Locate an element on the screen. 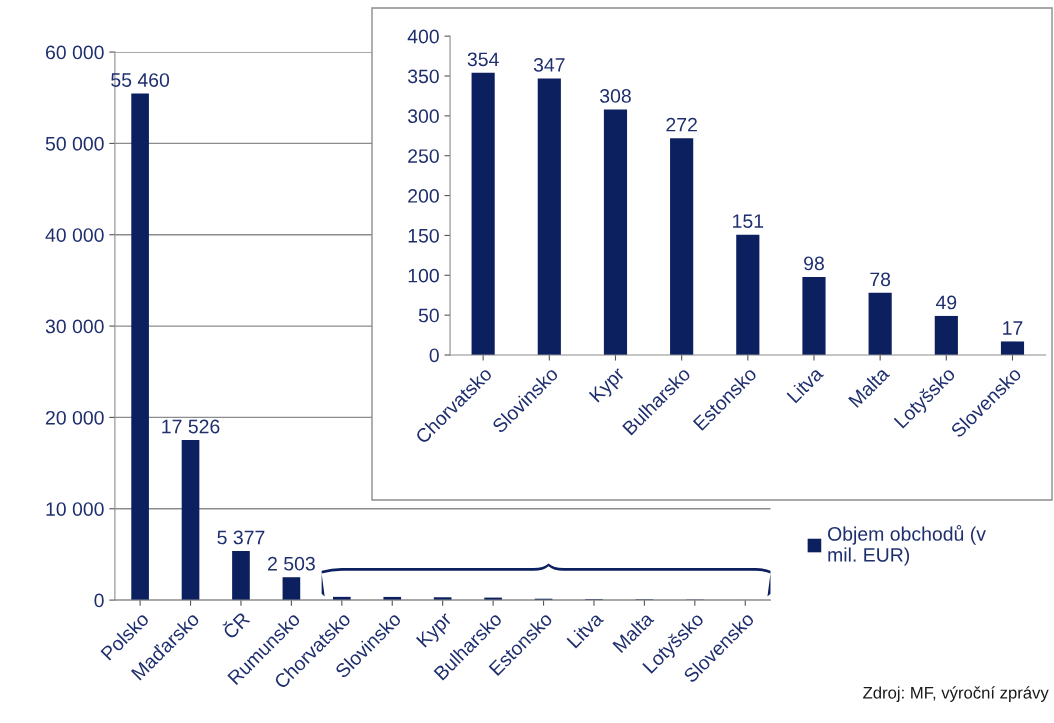  y-tick-label: 30 000 is located at coordinates (74, 326).